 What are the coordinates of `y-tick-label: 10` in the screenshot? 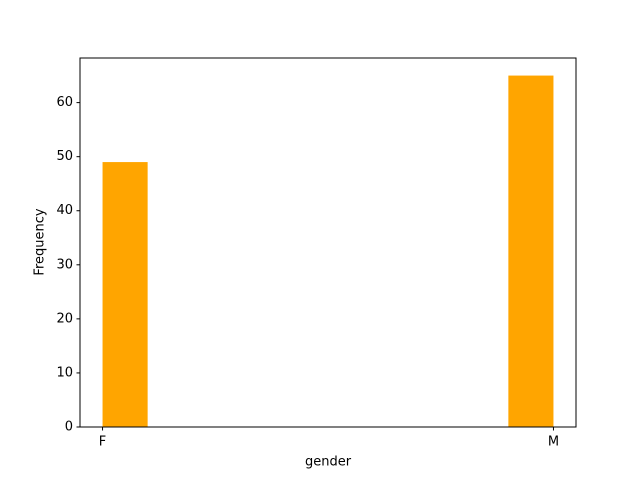 It's located at (64, 372).